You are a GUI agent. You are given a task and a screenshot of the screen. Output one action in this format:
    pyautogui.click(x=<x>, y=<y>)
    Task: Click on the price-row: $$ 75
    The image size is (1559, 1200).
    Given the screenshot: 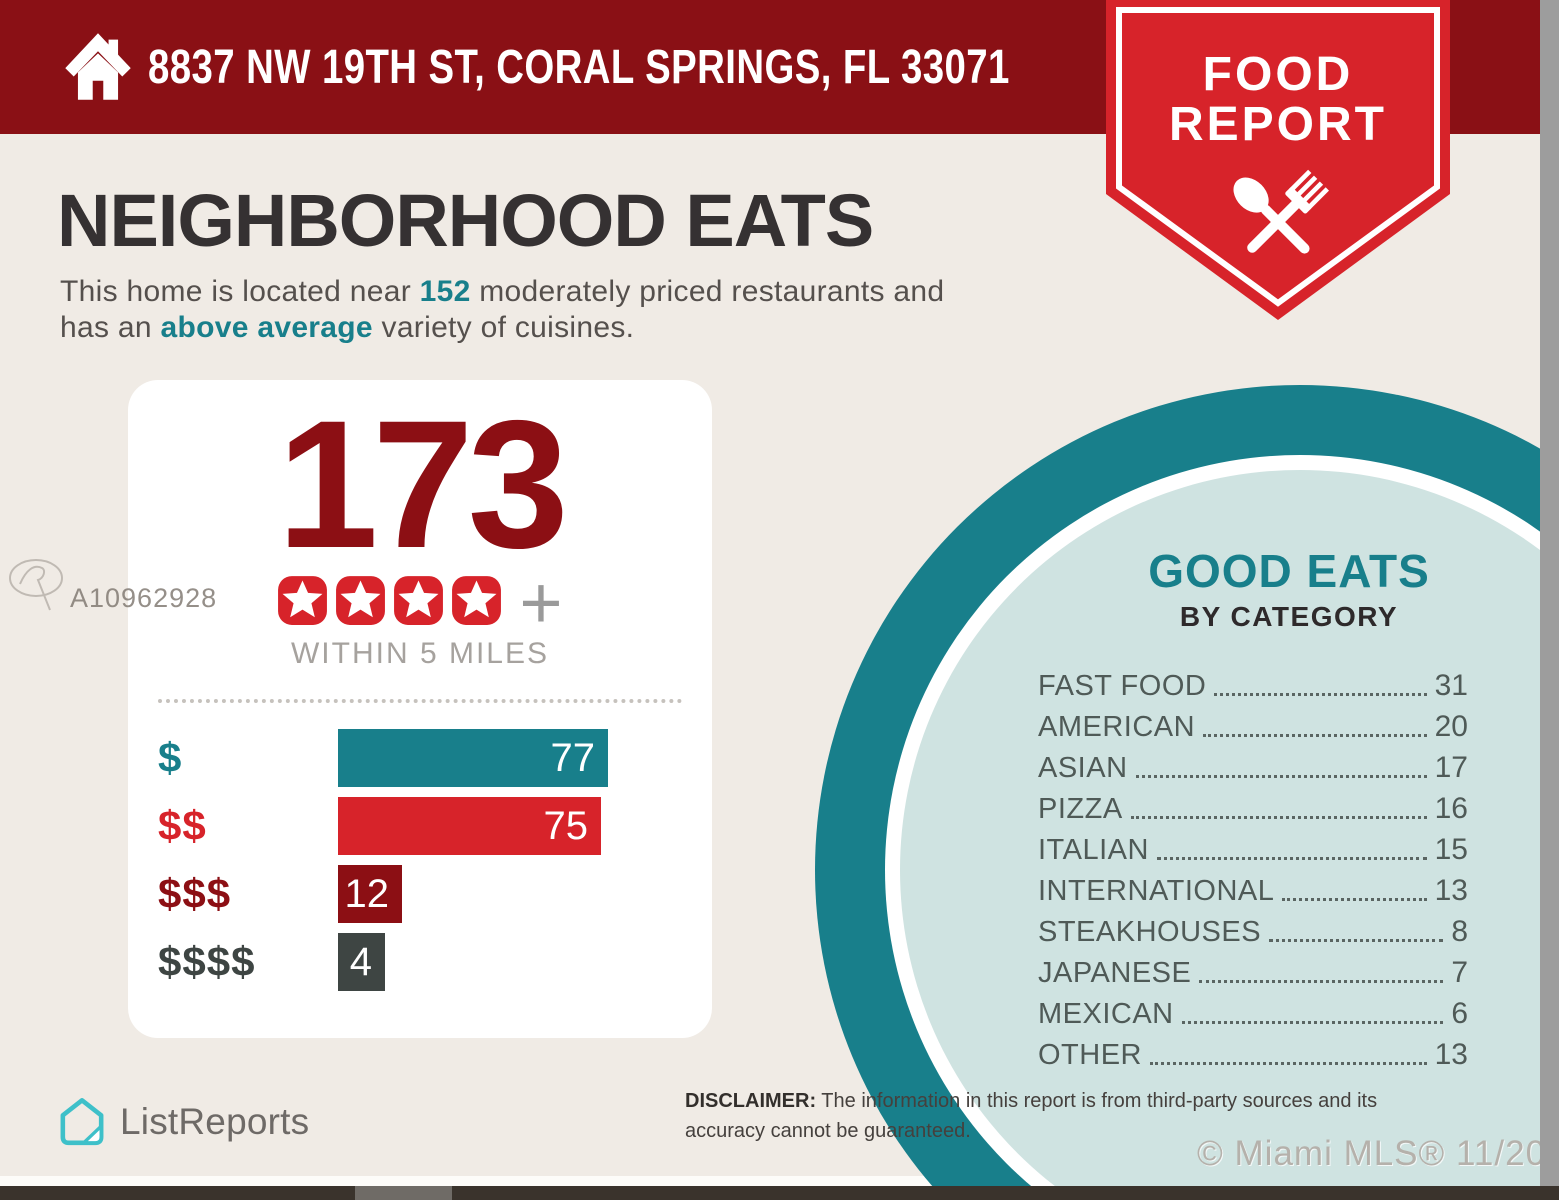 What is the action you would take?
    pyautogui.click(x=420, y=826)
    